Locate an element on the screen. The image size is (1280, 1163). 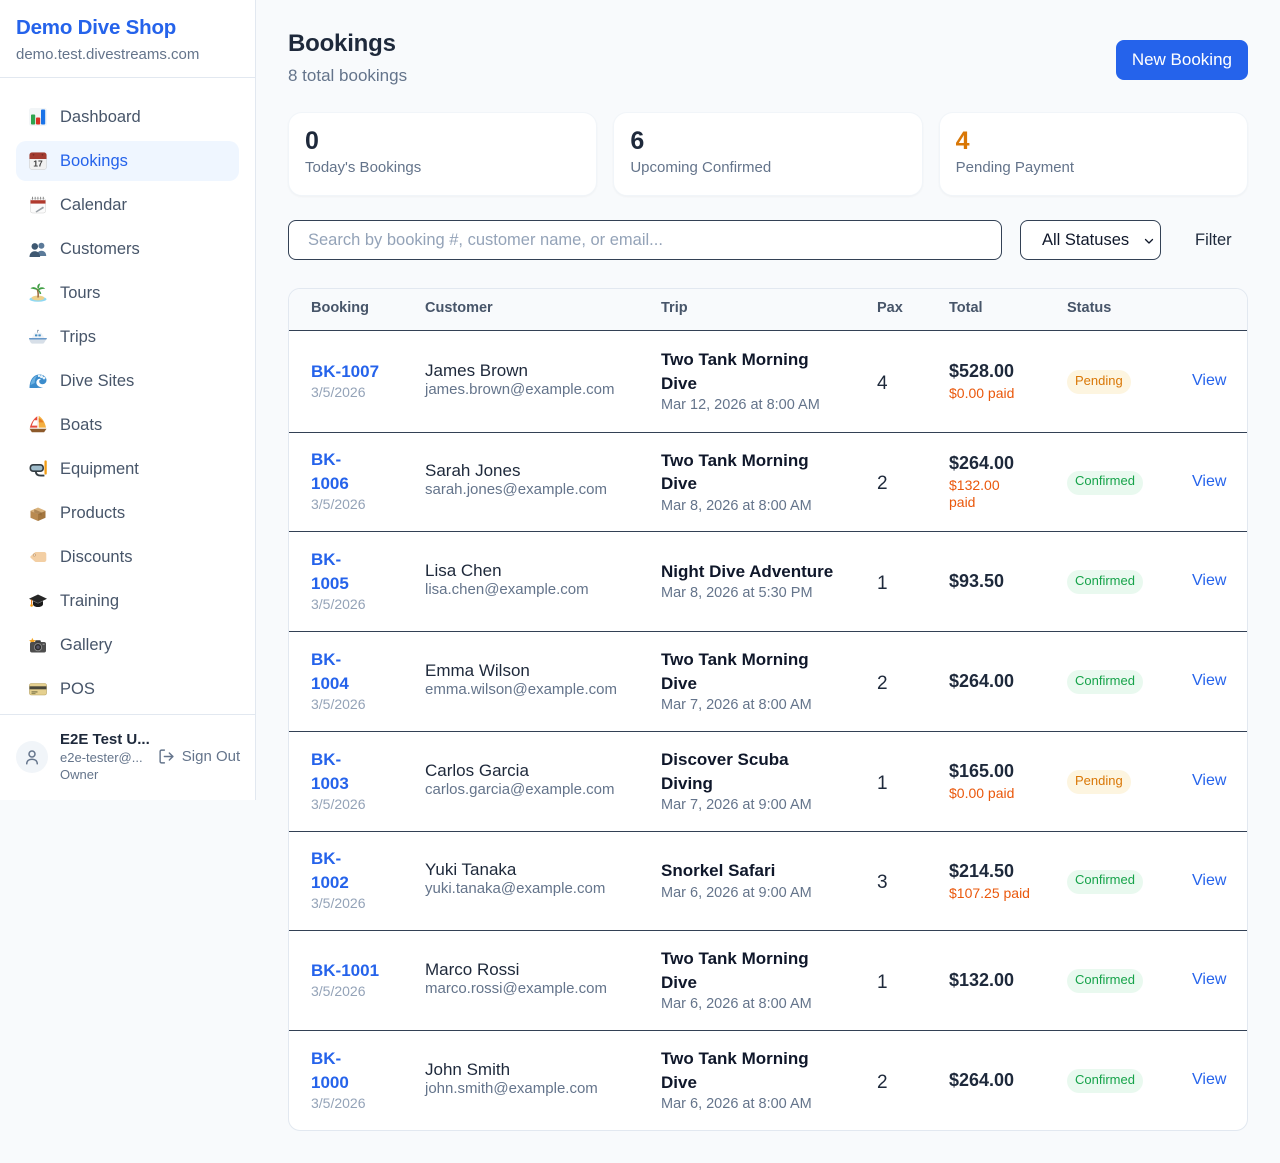
svg-text: 17 is located at coordinates (38, 164).